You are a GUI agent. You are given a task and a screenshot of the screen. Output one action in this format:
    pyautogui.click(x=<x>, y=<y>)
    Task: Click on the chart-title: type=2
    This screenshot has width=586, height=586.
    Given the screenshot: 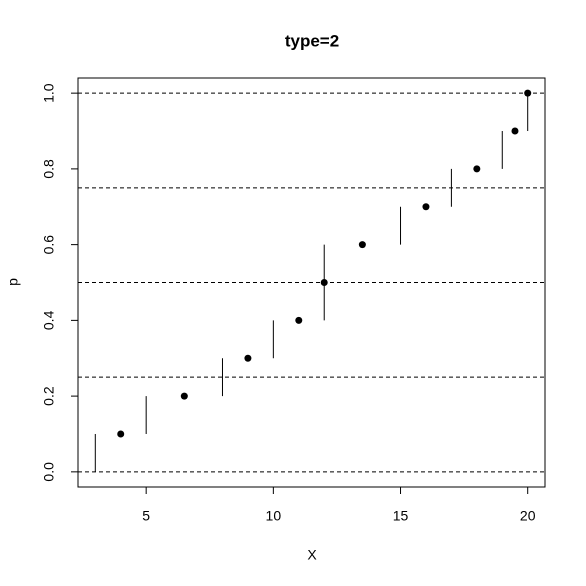 What is the action you would take?
    pyautogui.click(x=312, y=40)
    